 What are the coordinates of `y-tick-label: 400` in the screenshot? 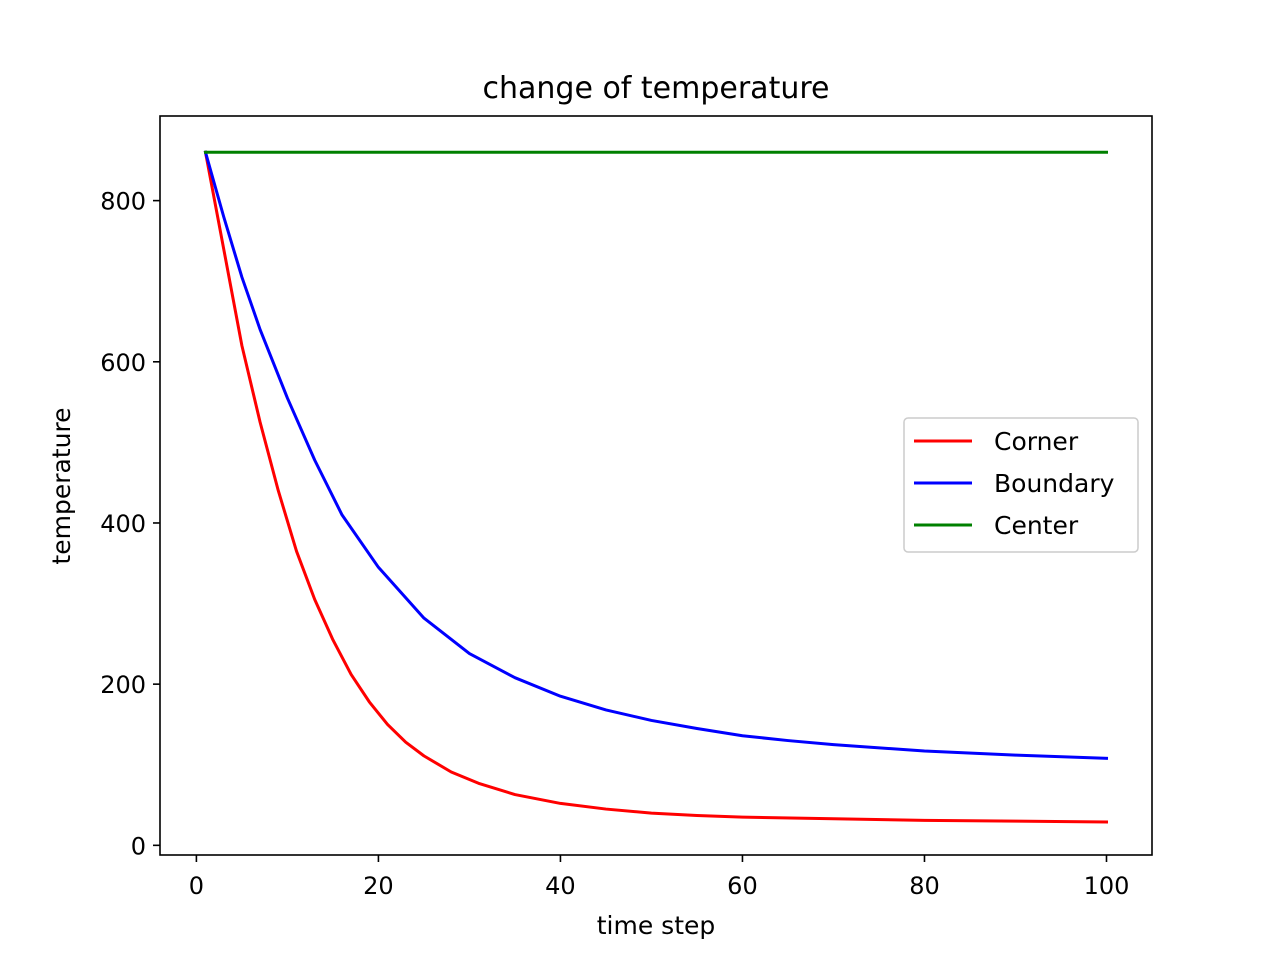 It's located at (123, 524).